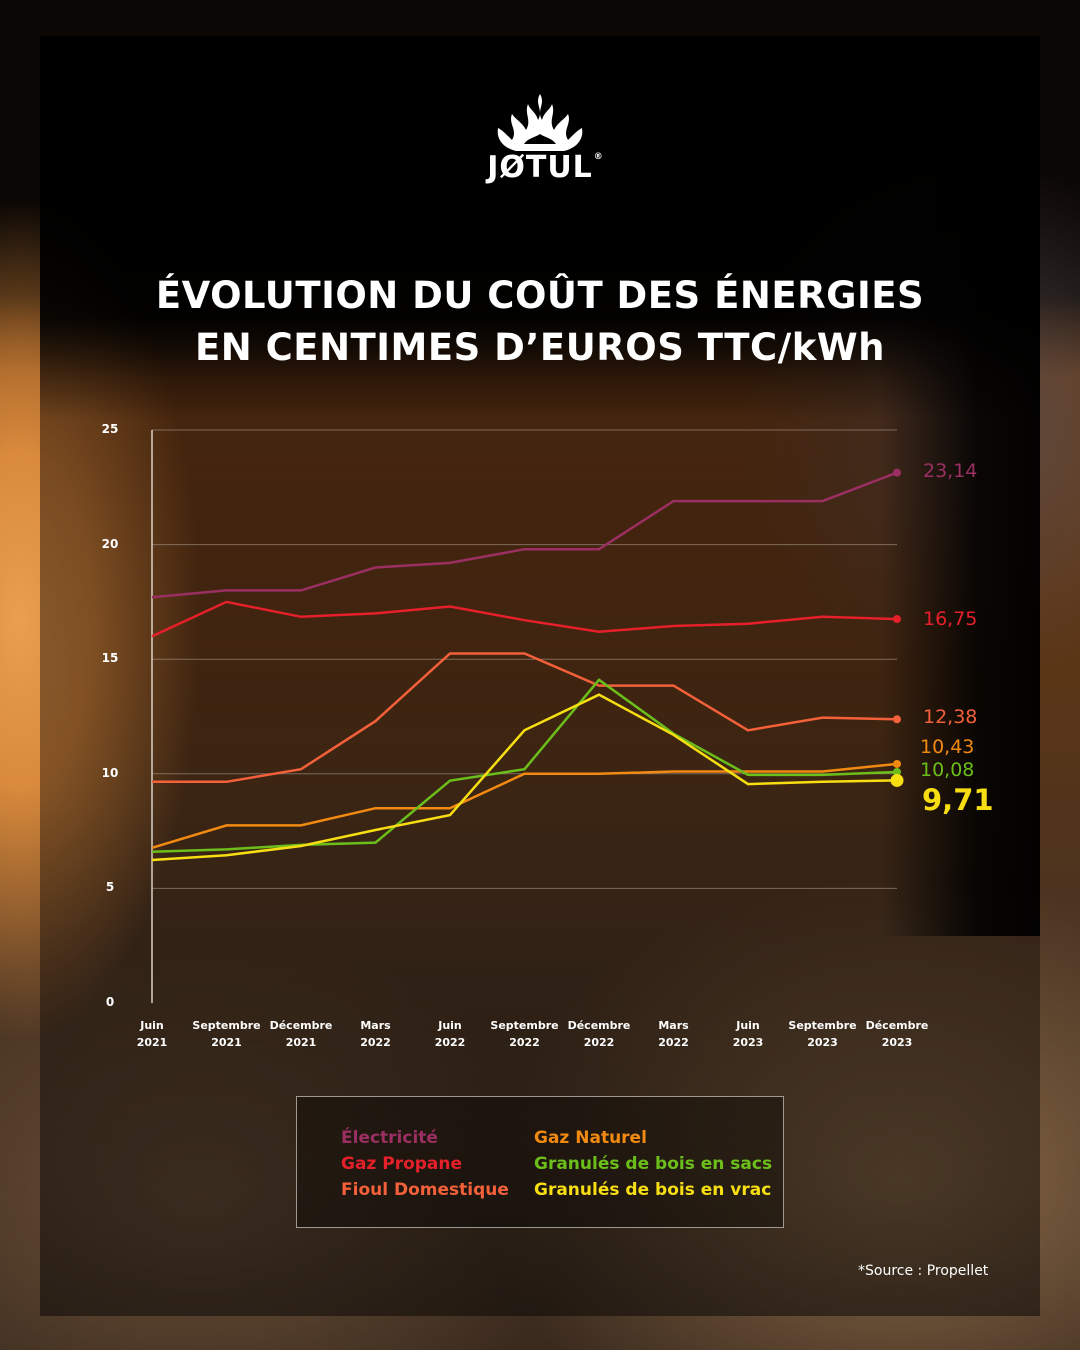 This screenshot has width=1080, height=1350. I want to click on end-label-electricite: 23,14, so click(950, 471).